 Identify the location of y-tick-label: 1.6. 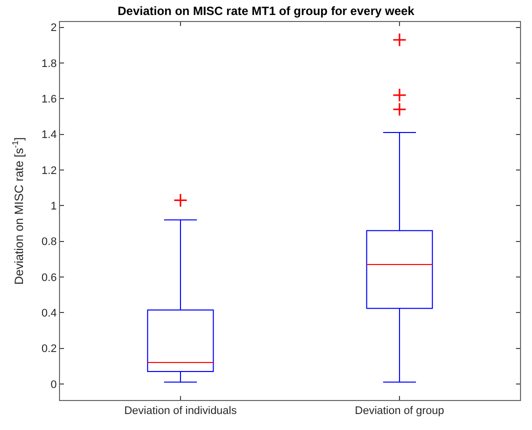
(49, 100).